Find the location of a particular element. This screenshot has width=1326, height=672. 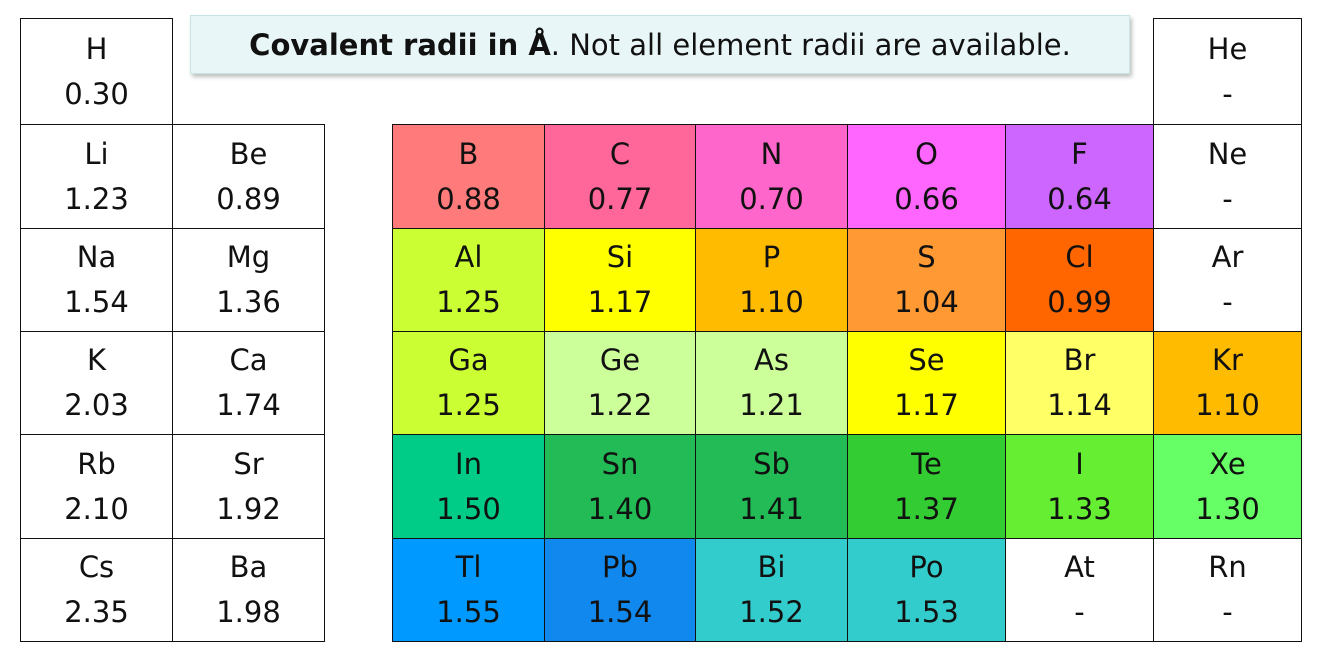

element-symbol: Tl is located at coordinates (468, 567).